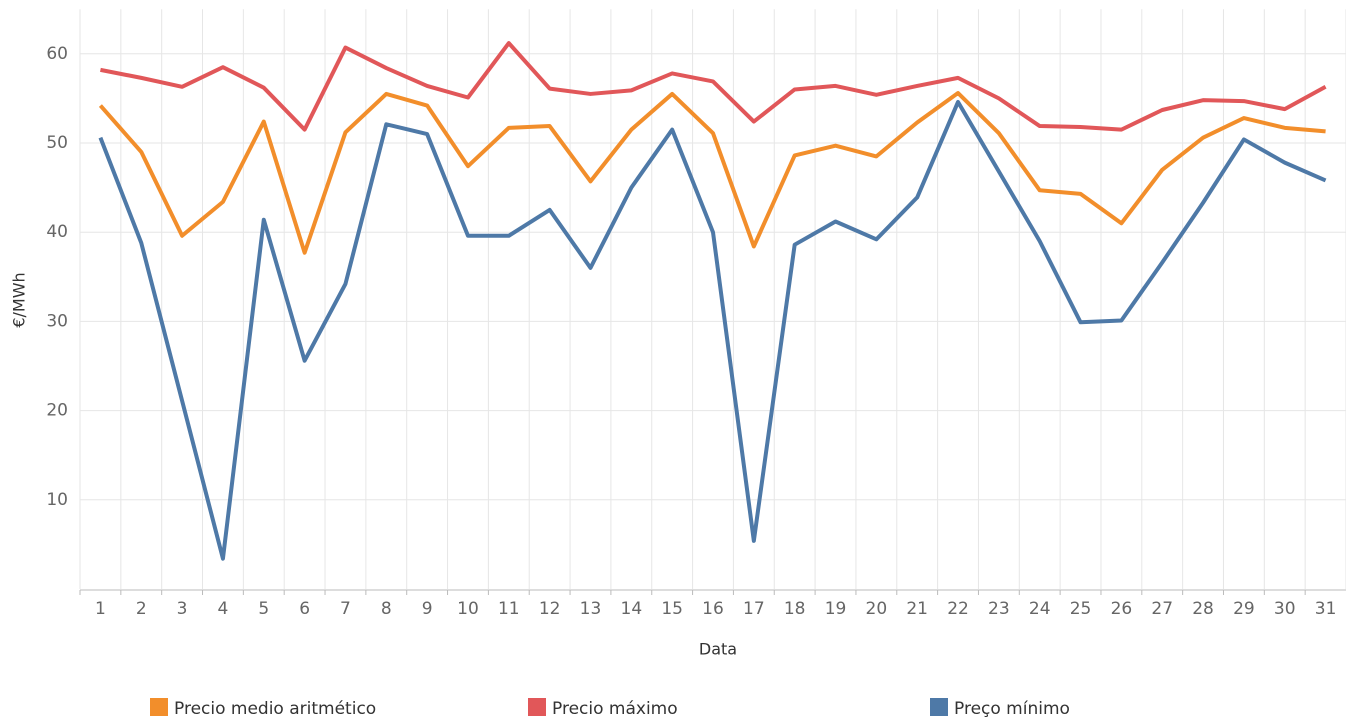 This screenshot has width=1346, height=718. I want to click on x-tick-label: 5, so click(263, 609).